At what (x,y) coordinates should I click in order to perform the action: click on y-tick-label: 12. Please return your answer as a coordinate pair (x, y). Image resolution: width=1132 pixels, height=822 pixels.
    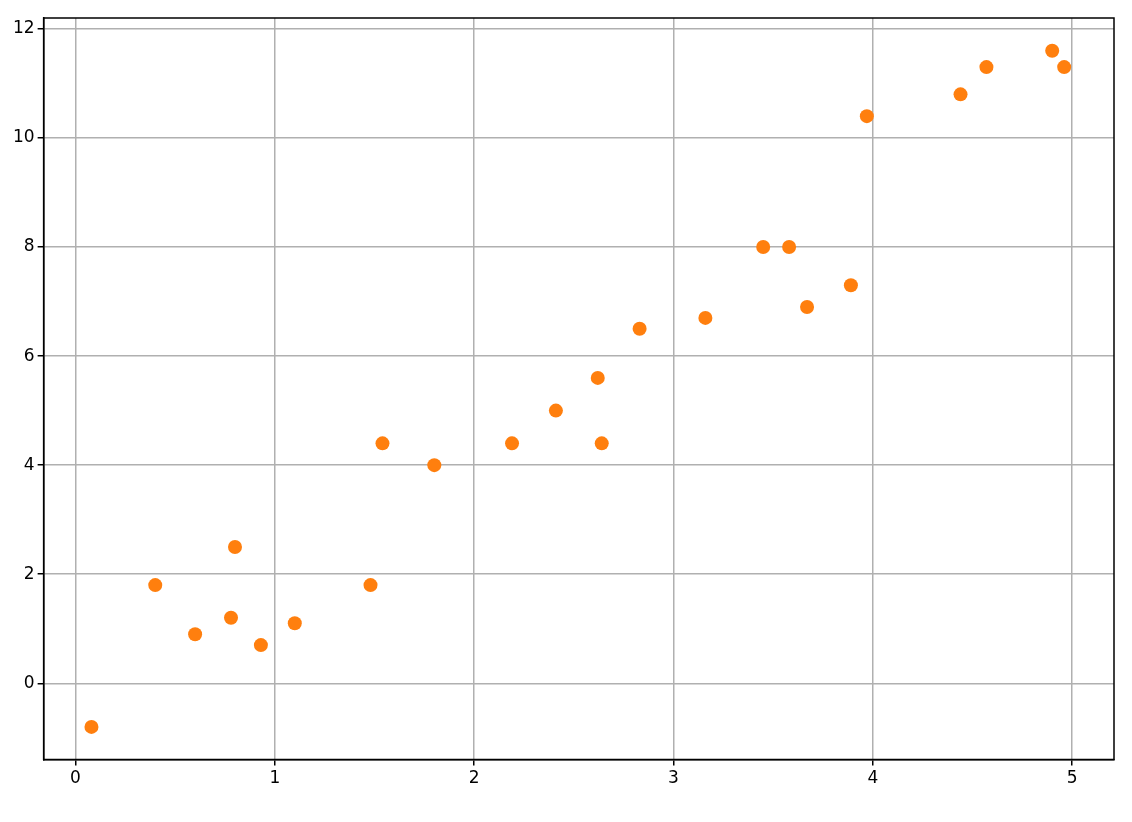
    Looking at the image, I should click on (23, 27).